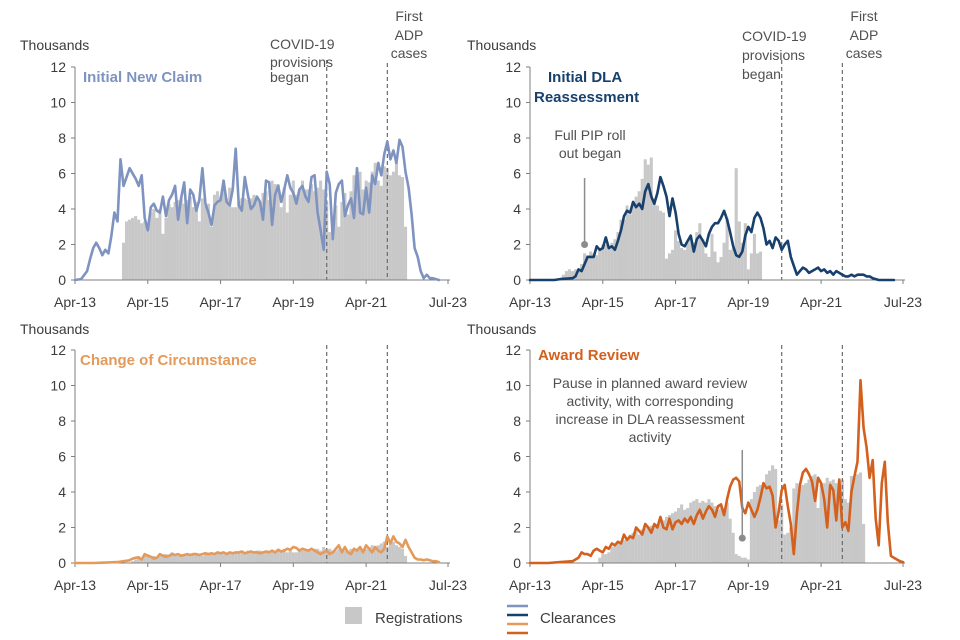 This screenshot has width=960, height=640. I want to click on y-tick-label: 6, so click(62, 174).